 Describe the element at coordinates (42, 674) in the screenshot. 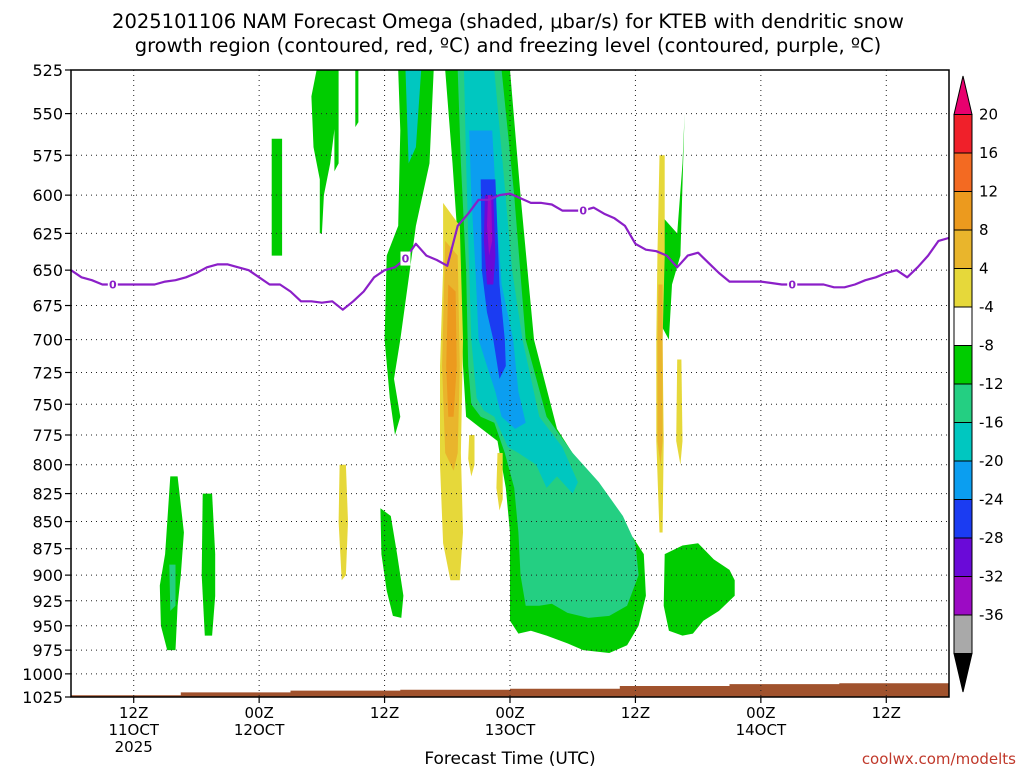

I see `y-tick-label-1000: 1000` at that location.